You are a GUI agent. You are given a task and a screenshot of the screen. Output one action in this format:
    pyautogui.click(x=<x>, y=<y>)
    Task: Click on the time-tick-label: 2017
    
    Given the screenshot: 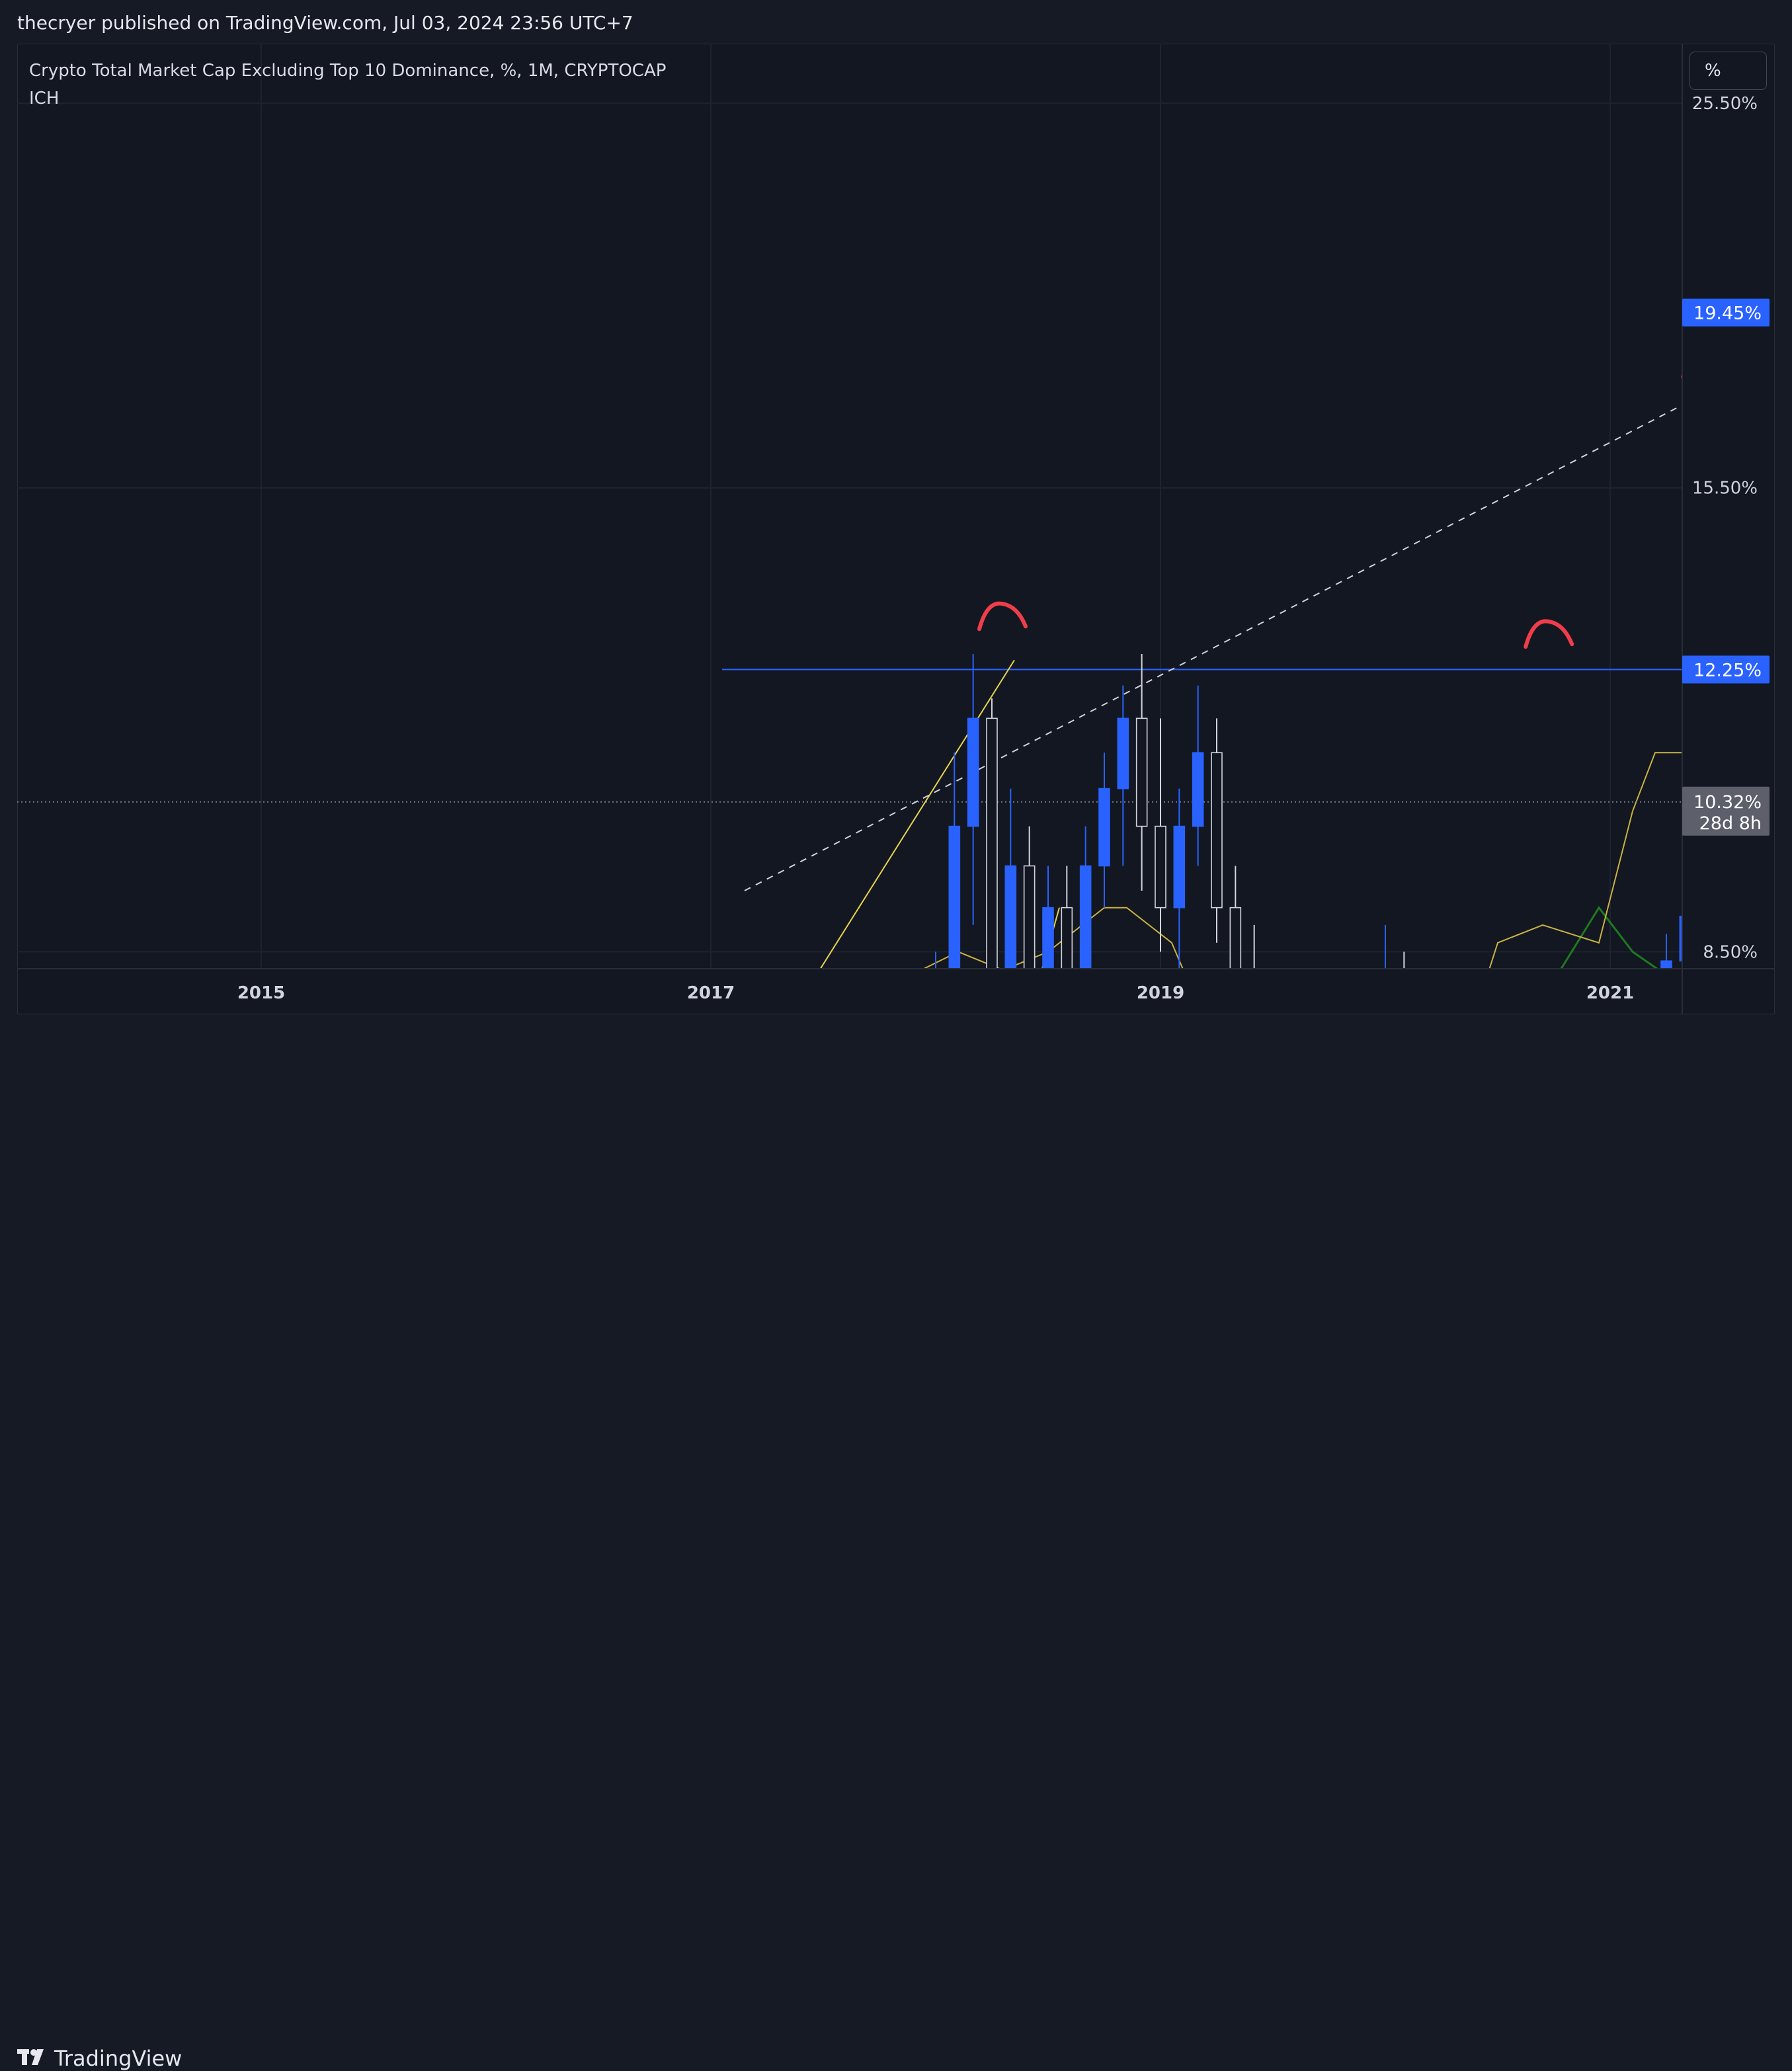 What is the action you would take?
    pyautogui.click(x=711, y=993)
    